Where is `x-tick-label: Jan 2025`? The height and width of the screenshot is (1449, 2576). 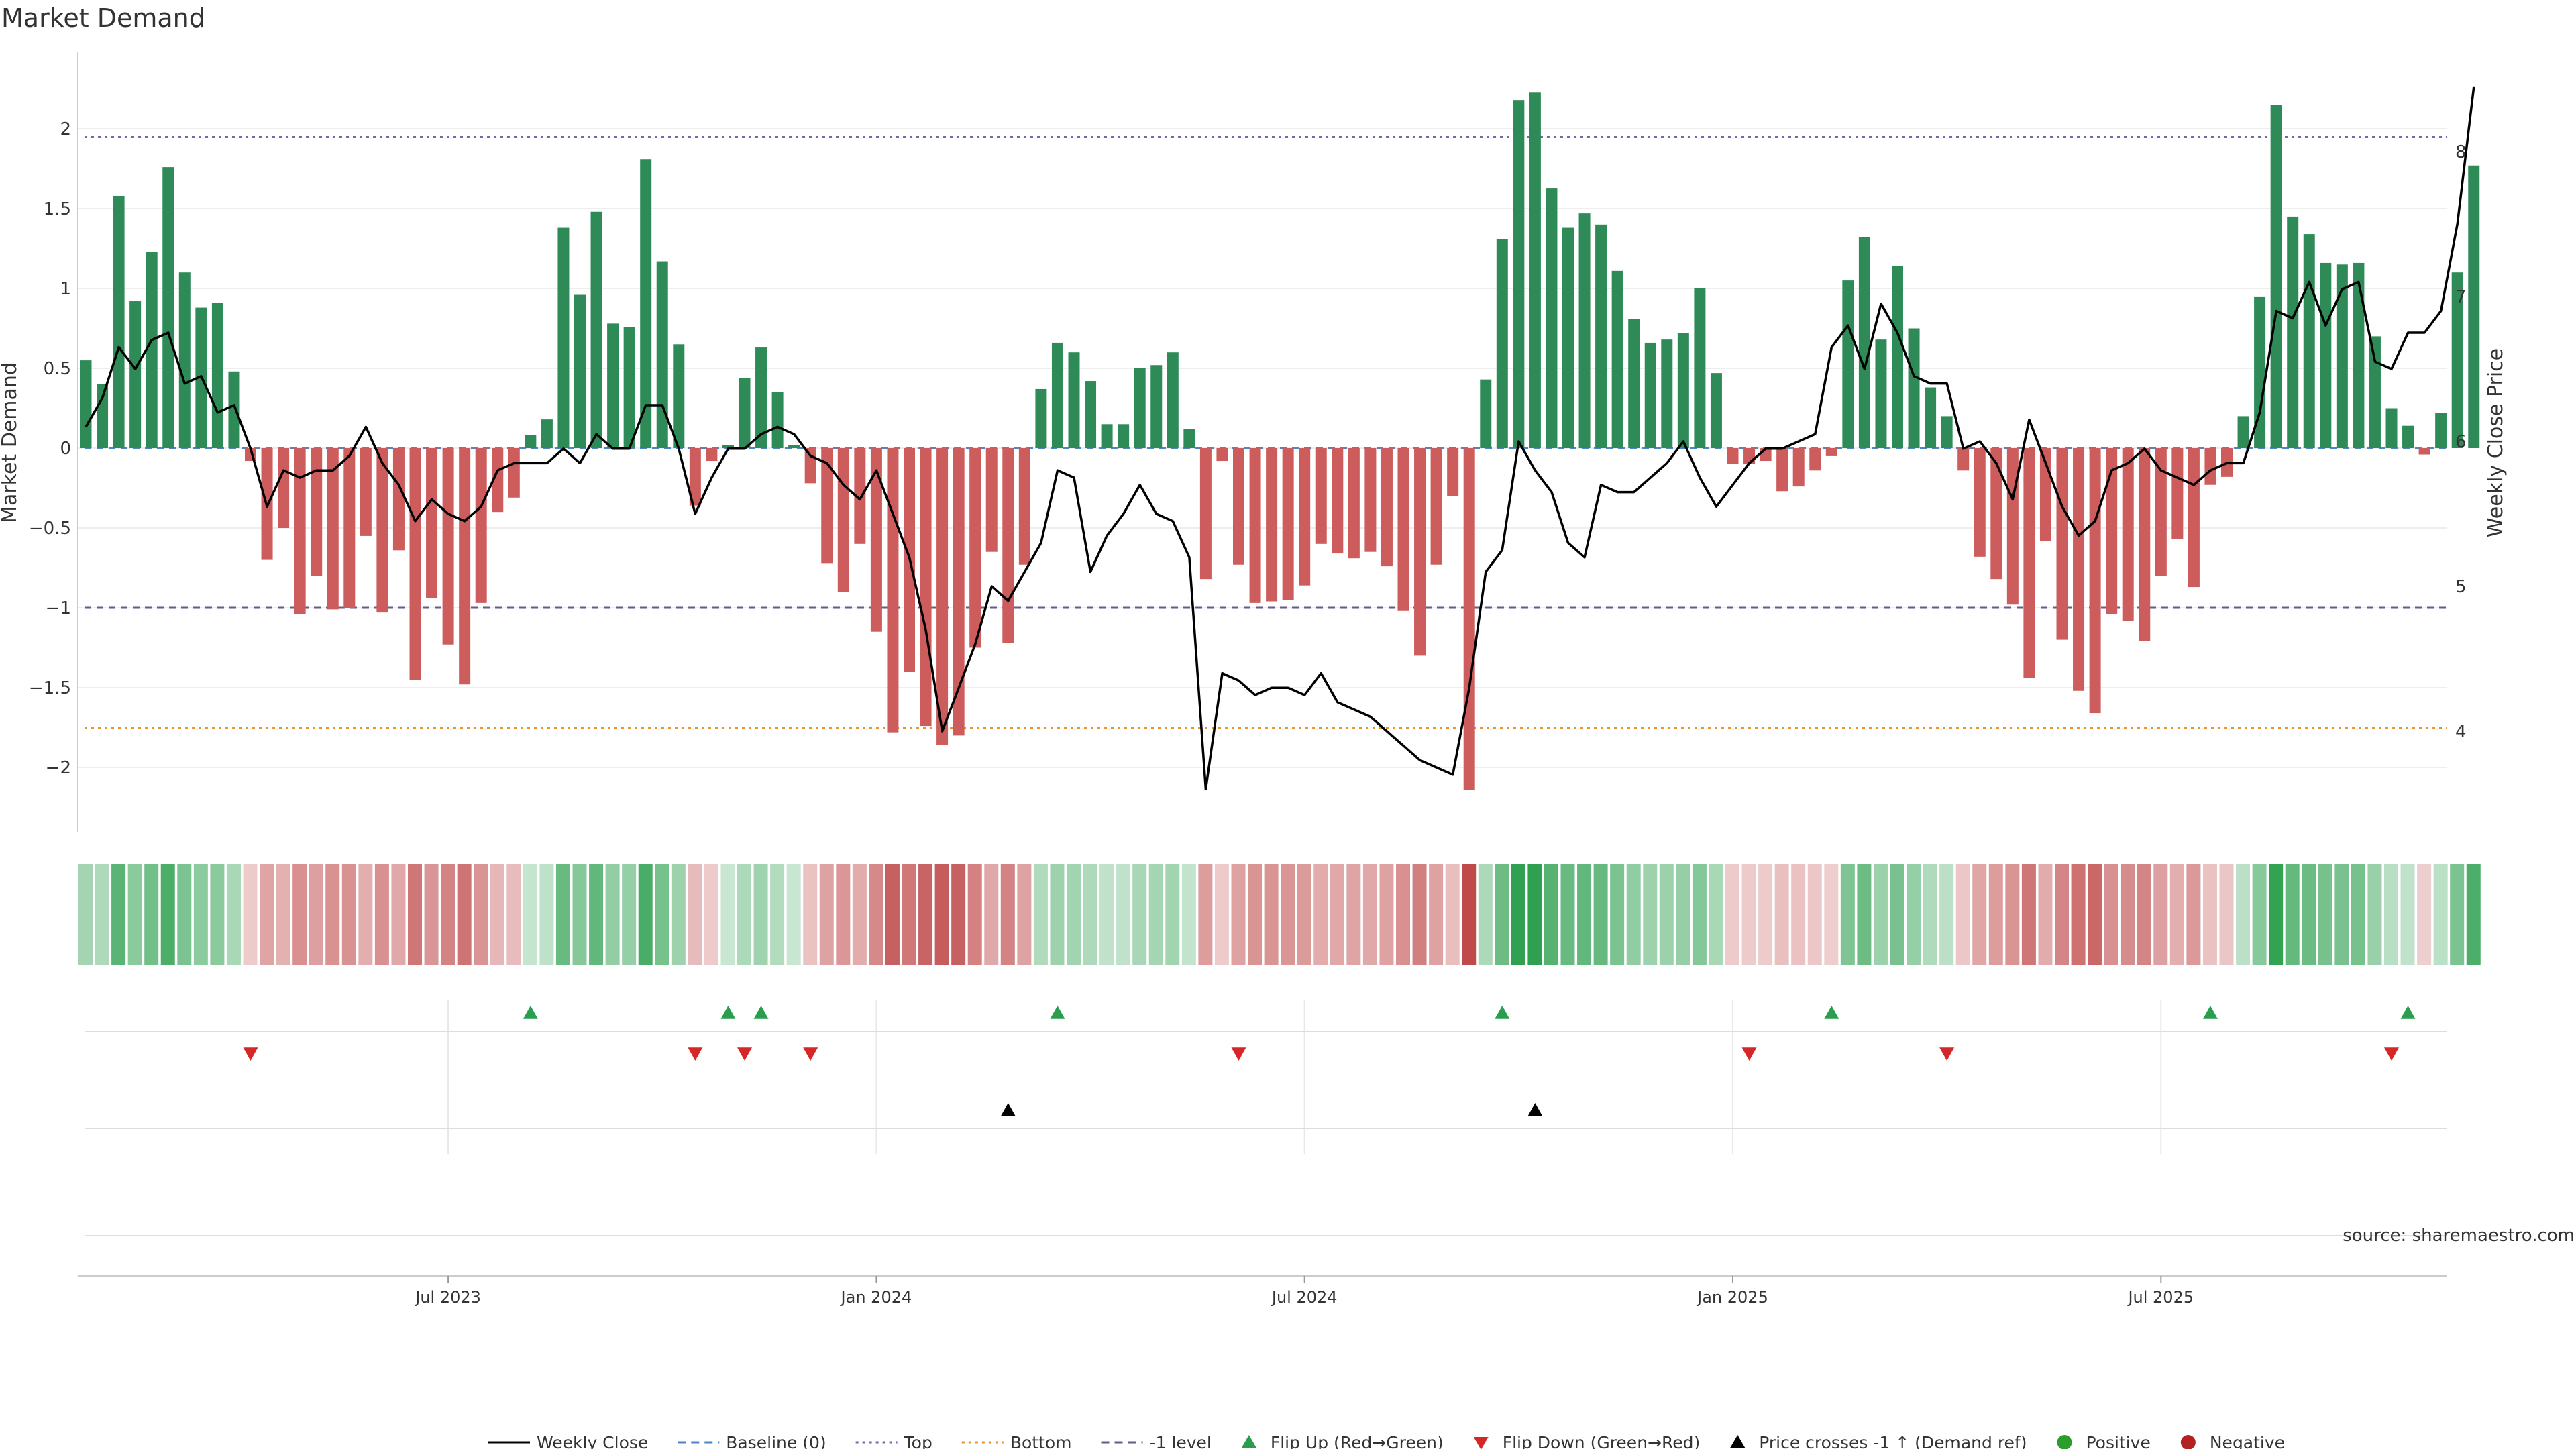
x-tick-label: Jan 2025 is located at coordinates (1732, 1297).